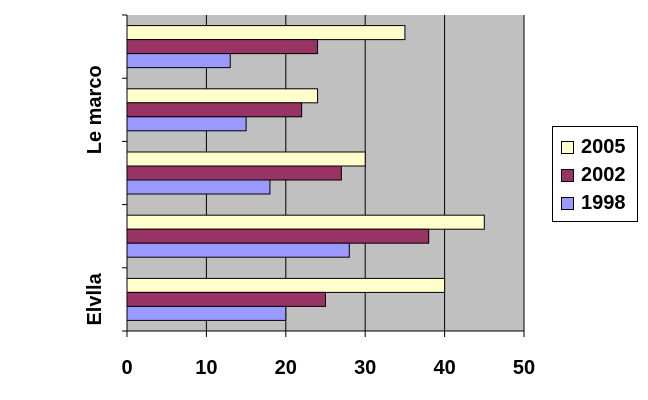  I want to click on legend-item-1998: 1998, so click(593, 203).